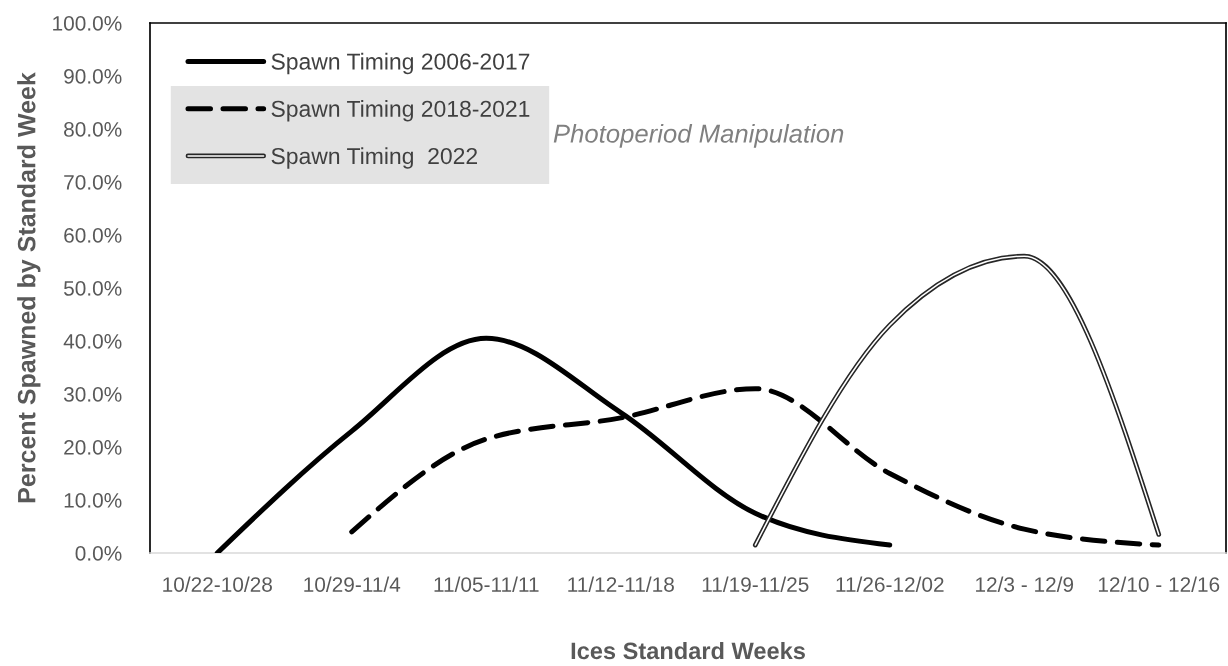 Image resolution: width=1228 pixels, height=666 pixels. What do you see at coordinates (93, 129) in the screenshot?
I see `y-tick-label: 80.0%` at bounding box center [93, 129].